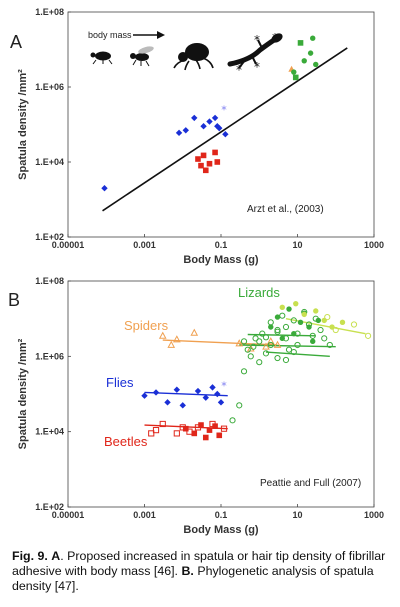 This screenshot has height=607, width=400. What do you see at coordinates (146, 50) in the screenshot?
I see `fly-wing` at bounding box center [146, 50].